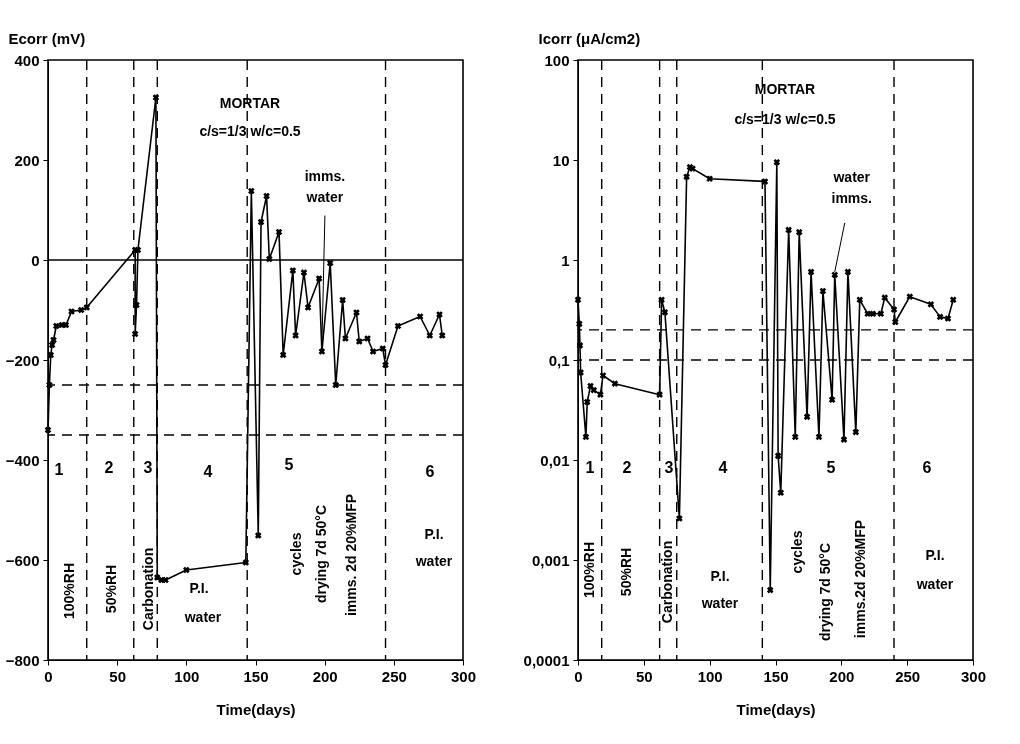 This screenshot has height=744, width=1020. What do you see at coordinates (22, 460) in the screenshot?
I see `y-tick-label: −400` at bounding box center [22, 460].